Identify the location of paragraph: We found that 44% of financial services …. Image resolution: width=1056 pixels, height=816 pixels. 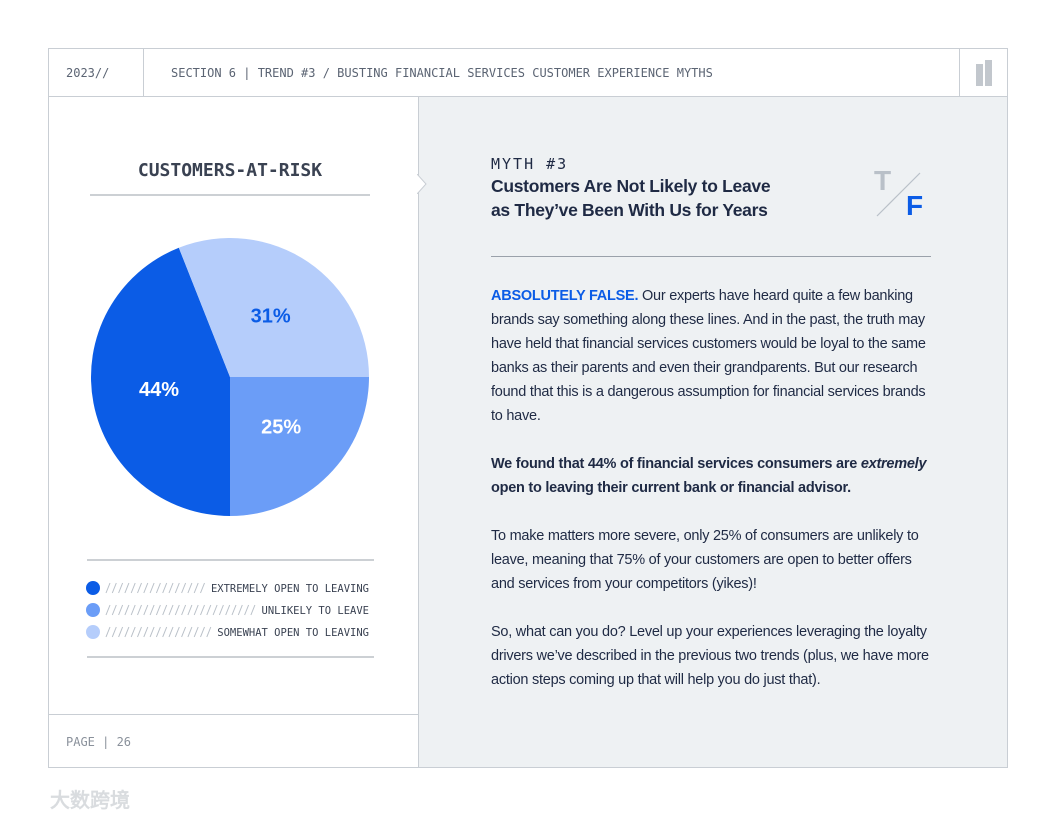
(713, 476).